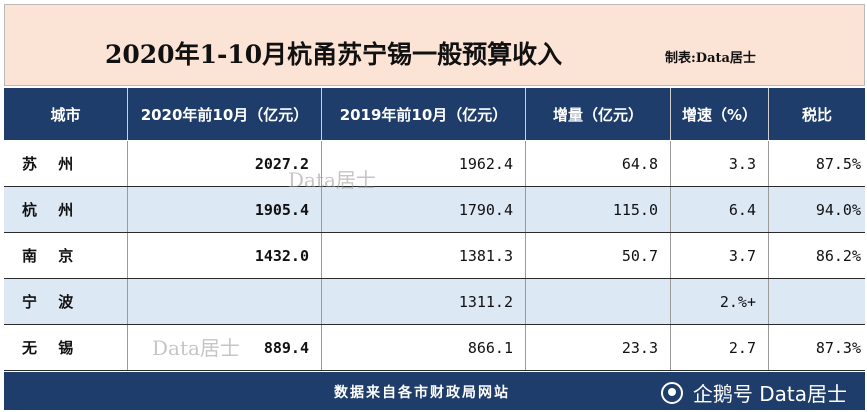  What do you see at coordinates (66, 163) in the screenshot?
I see `city-cell: 苏 州` at bounding box center [66, 163].